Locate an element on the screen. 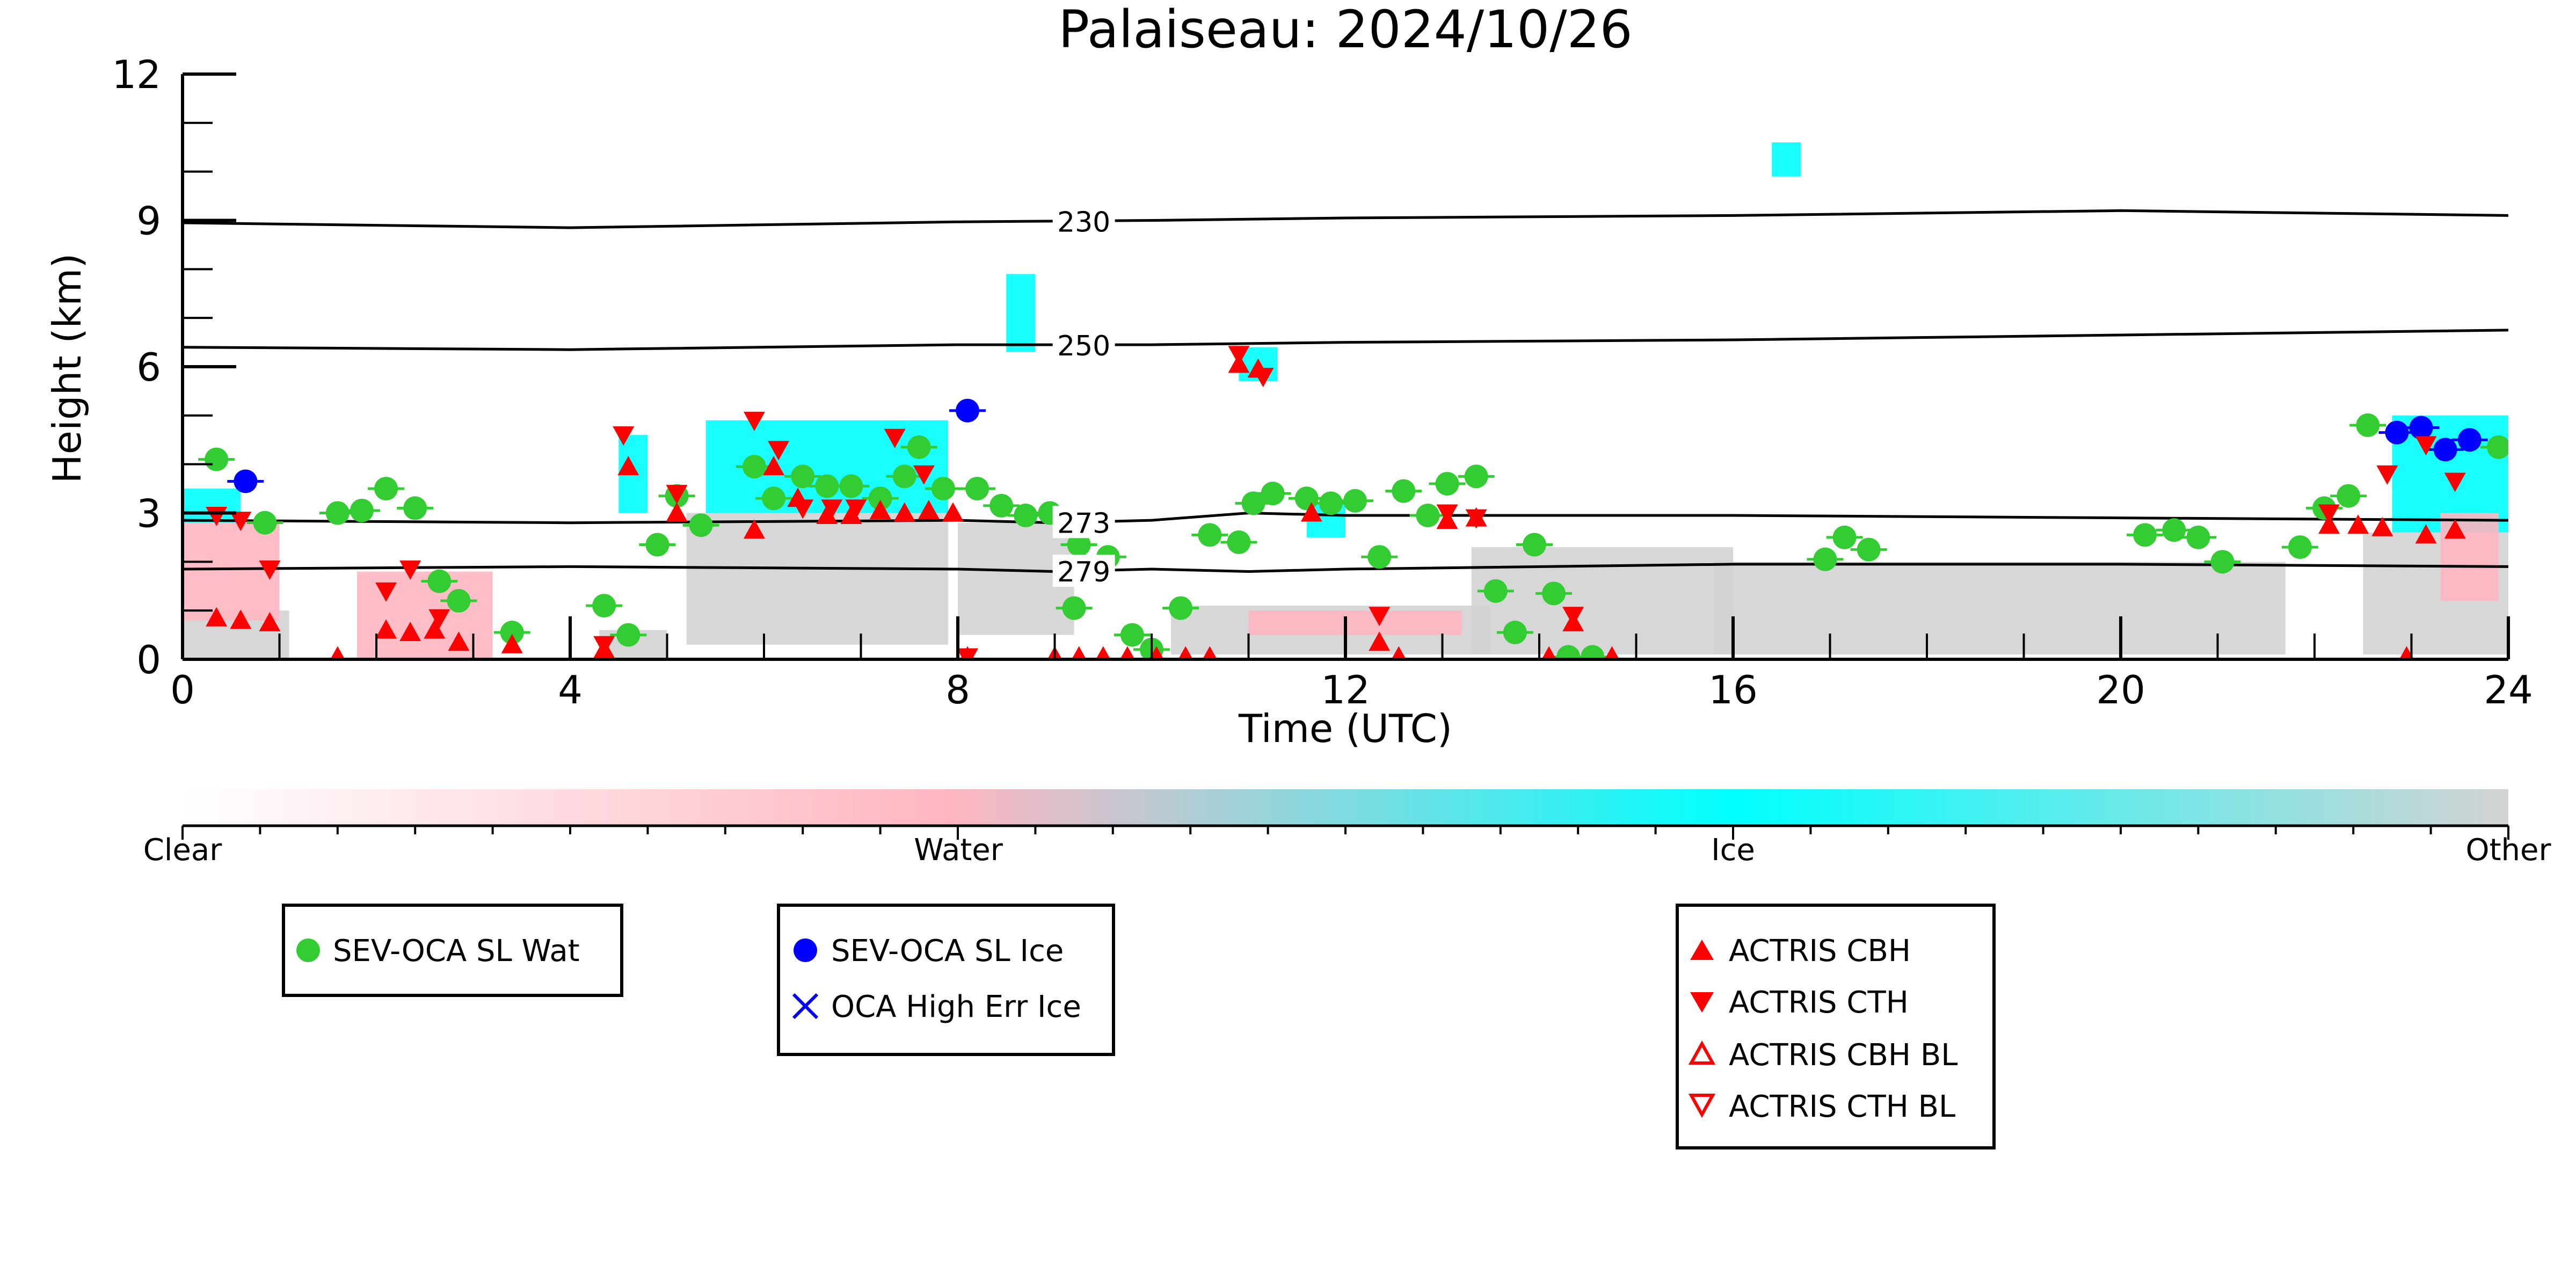  y-tick-label-9: 9 is located at coordinates (148, 221).